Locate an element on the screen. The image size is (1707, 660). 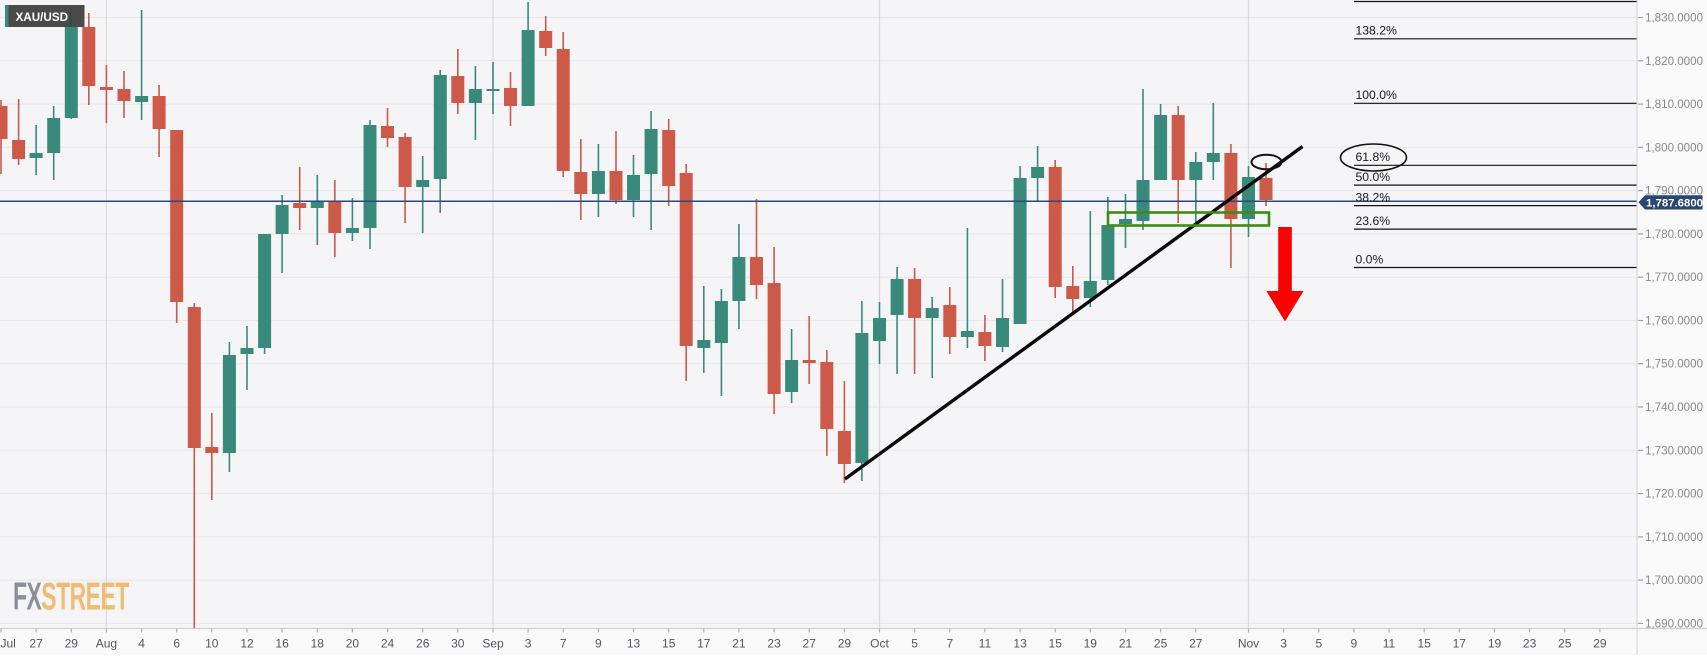
svg-text: 1,810.0000 is located at coordinates (1674, 104).